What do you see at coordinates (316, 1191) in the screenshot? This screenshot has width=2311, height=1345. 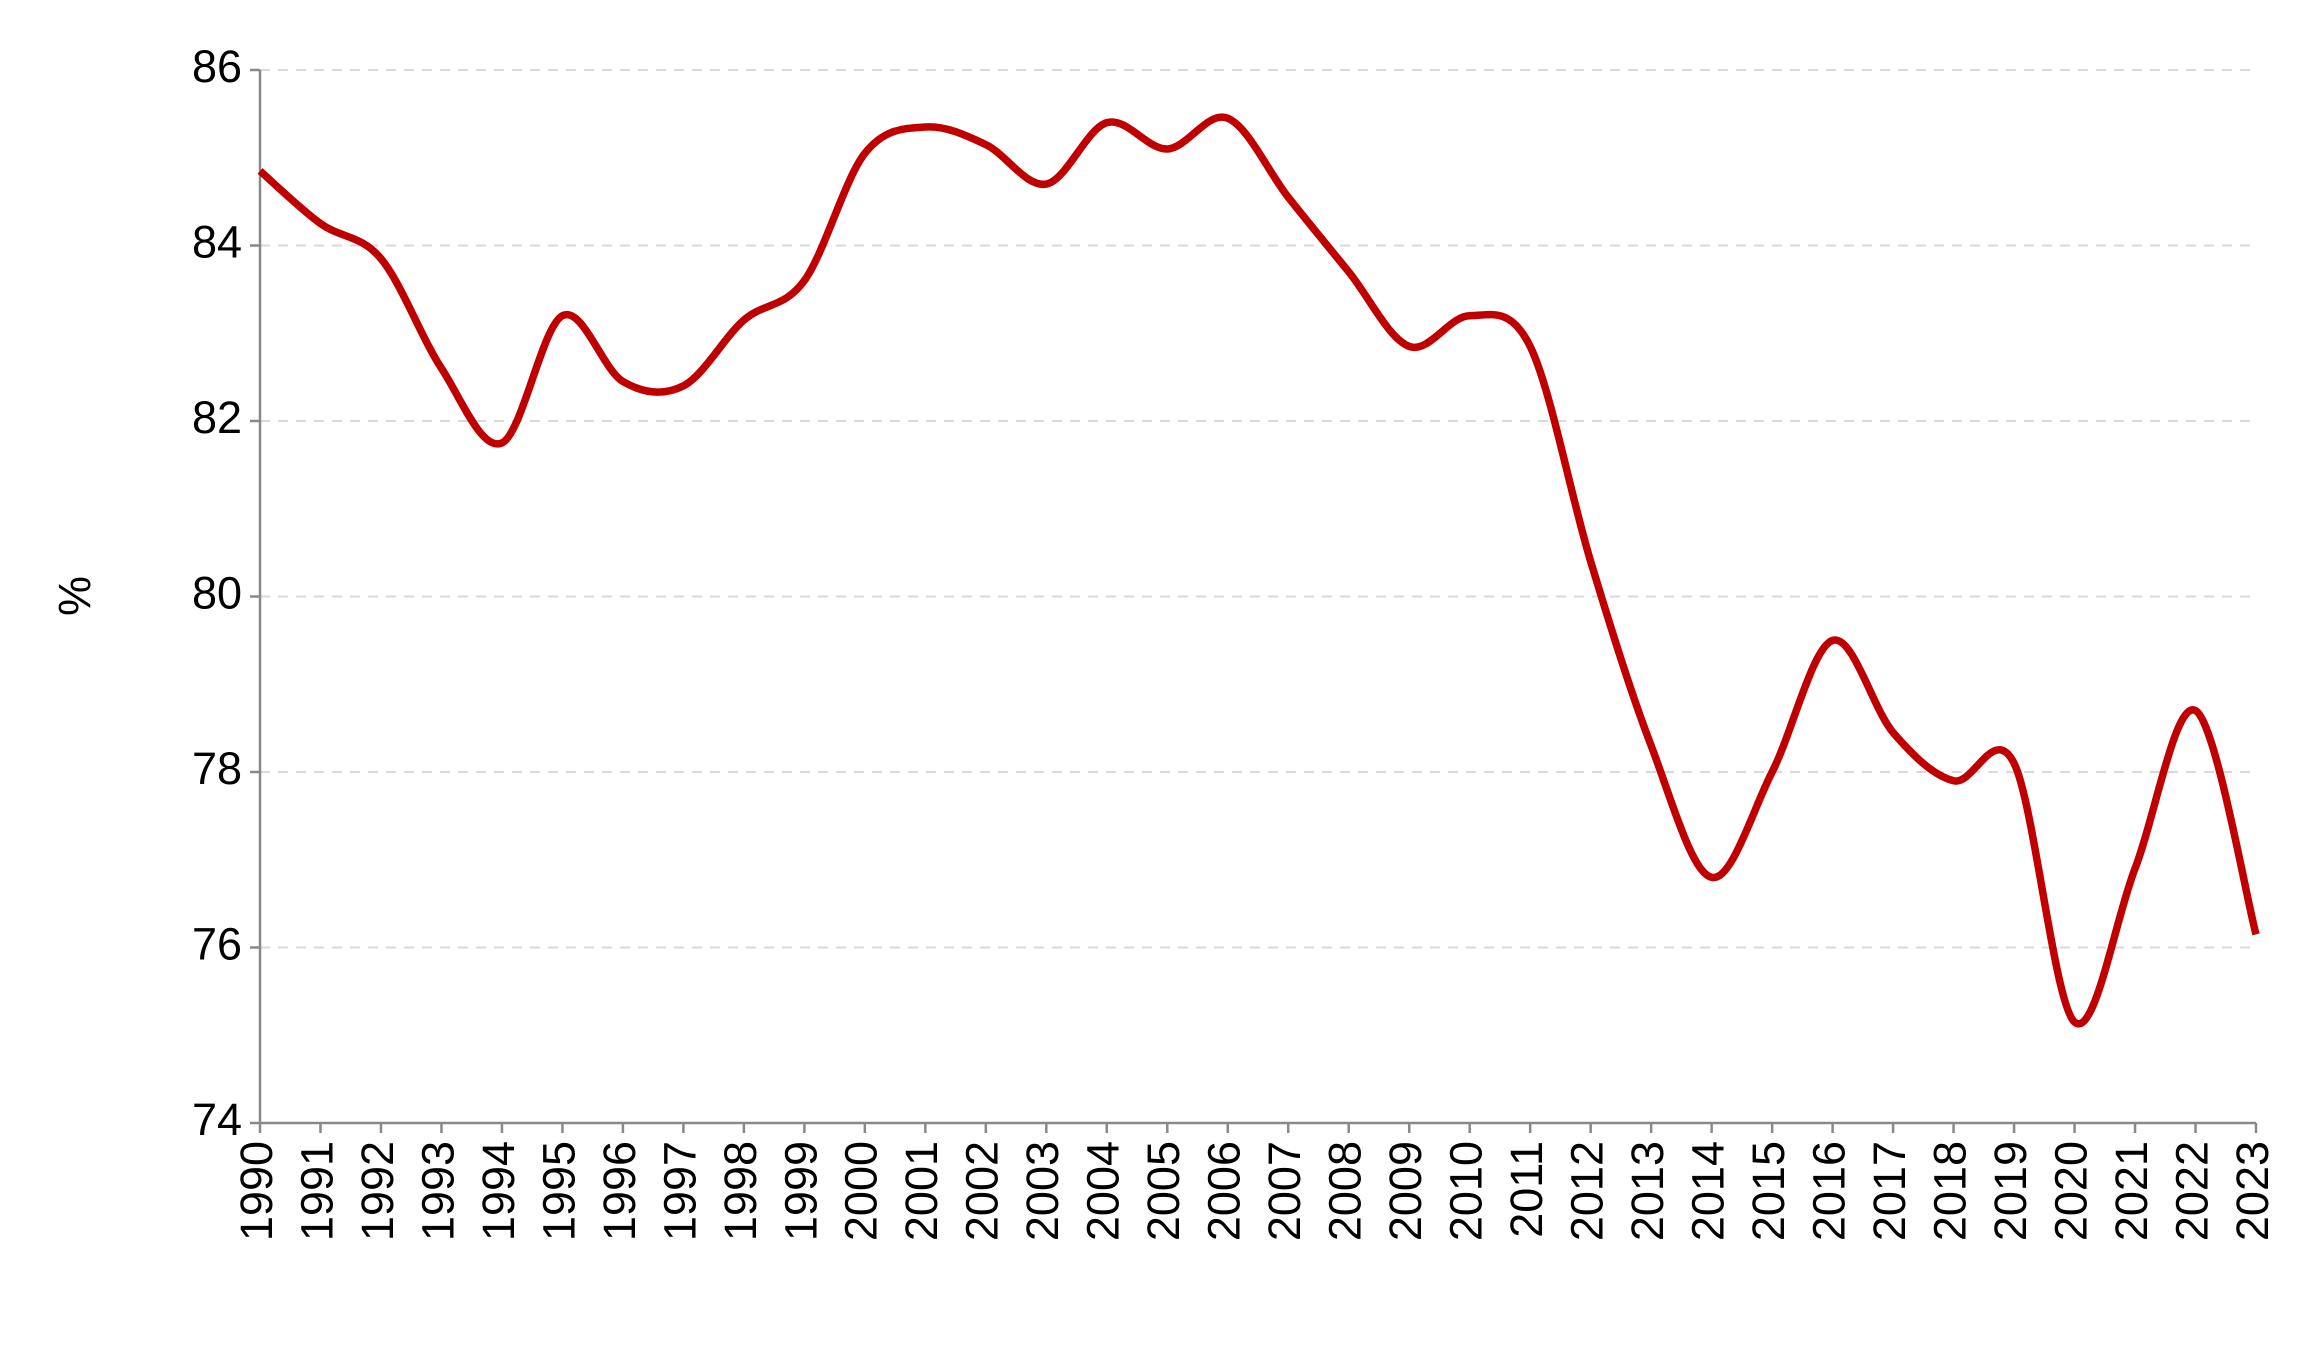 I see `x-tick-label: 1991` at bounding box center [316, 1191].